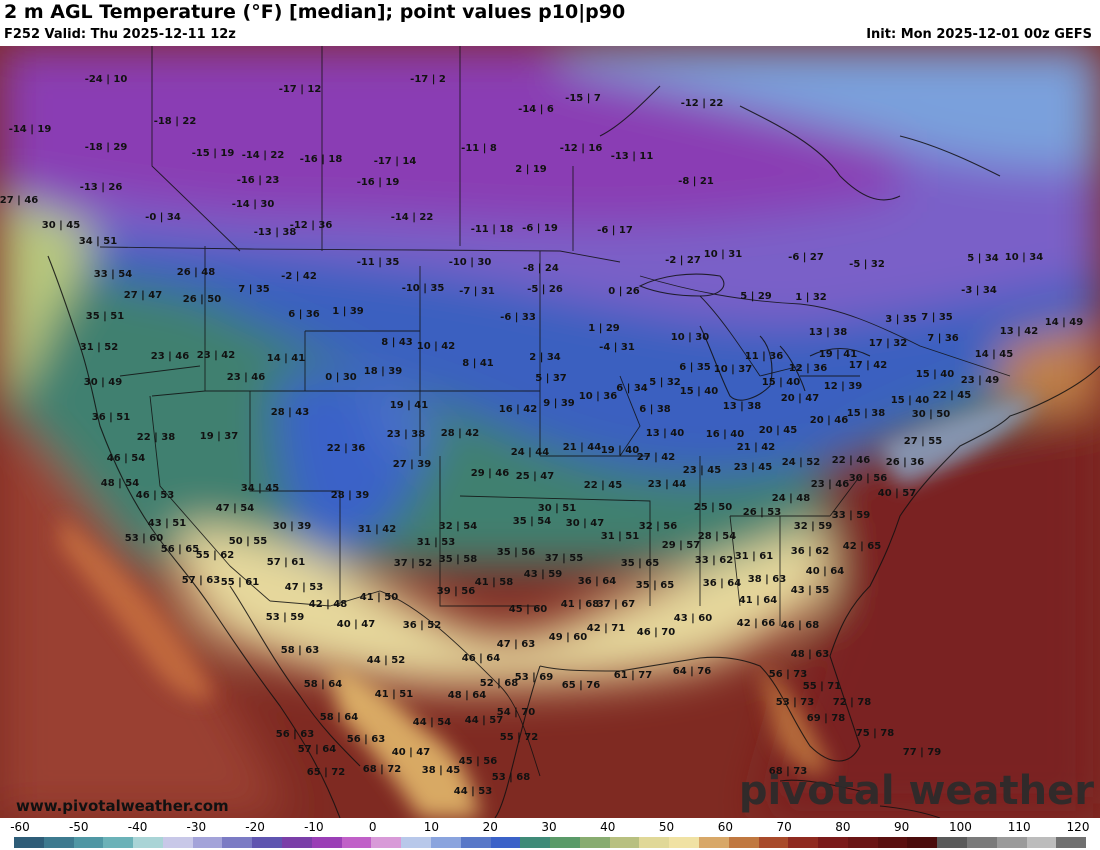 The width and height of the screenshot is (1100, 850). What do you see at coordinates (144, 538) in the screenshot?
I see `point-value: 53 | 60` at bounding box center [144, 538].